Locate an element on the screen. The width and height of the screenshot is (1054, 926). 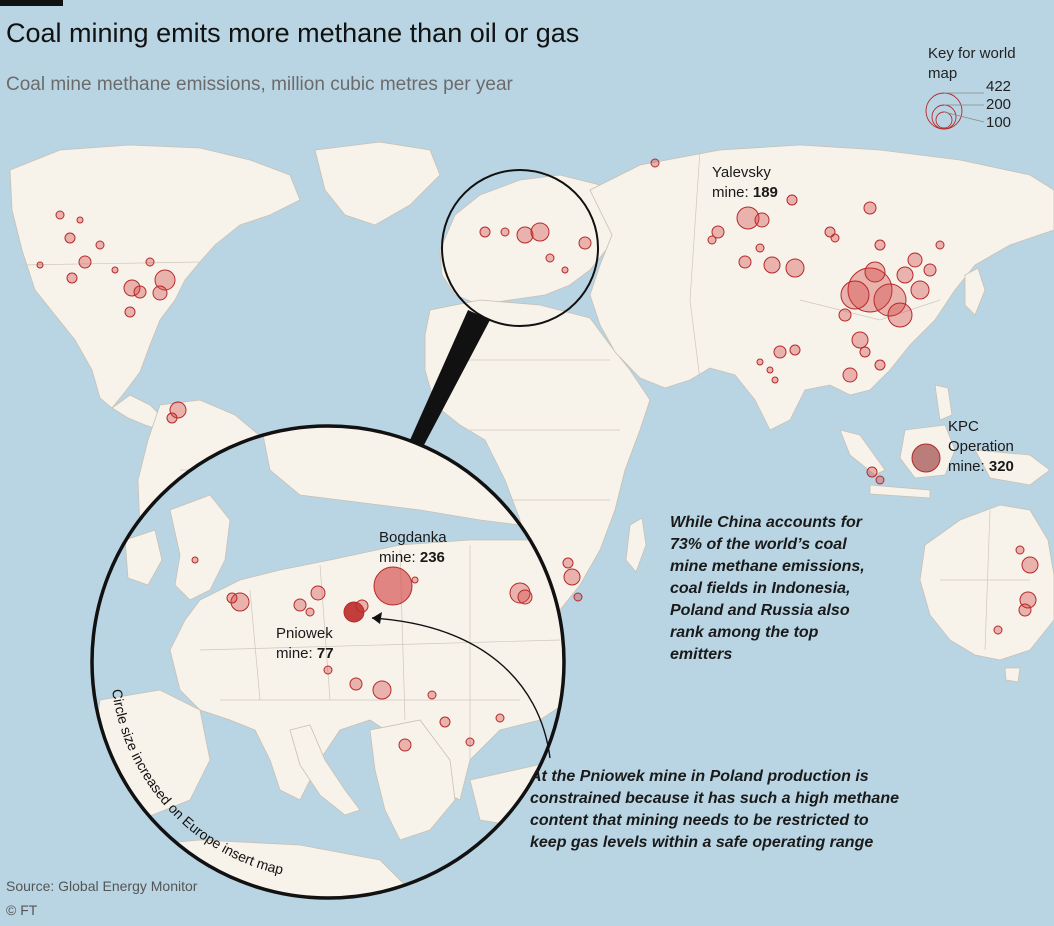
europe-focus-circle is located at coordinates (520, 248).